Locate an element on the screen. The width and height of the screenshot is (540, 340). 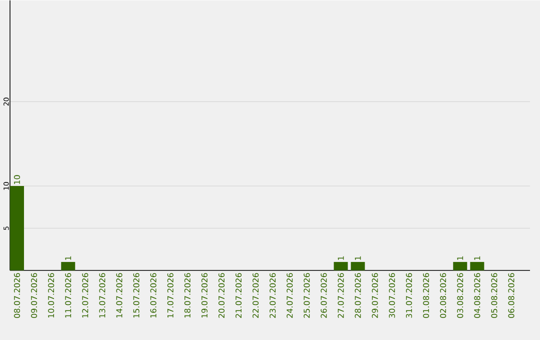
x-tick-label: 28.07.2026 is located at coordinates (357, 295).